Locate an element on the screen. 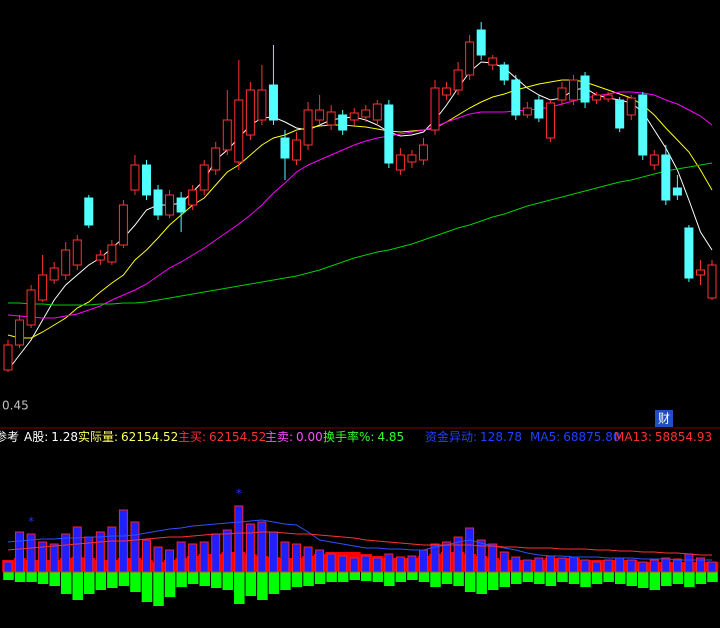 The width and height of the screenshot is (720, 628). readout: 实际量: 62154.52 is located at coordinates (128, 436).